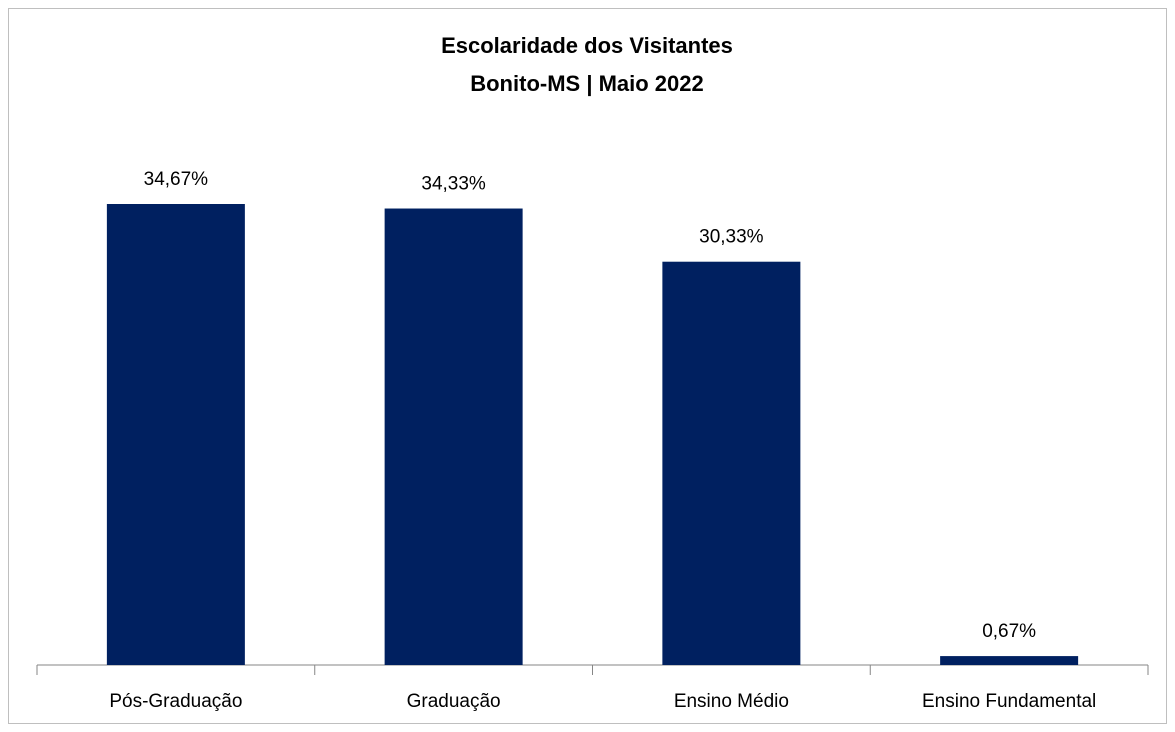 The image size is (1175, 732). Describe the element at coordinates (453, 184) in the screenshot. I see `data-label: 34,33%` at that location.